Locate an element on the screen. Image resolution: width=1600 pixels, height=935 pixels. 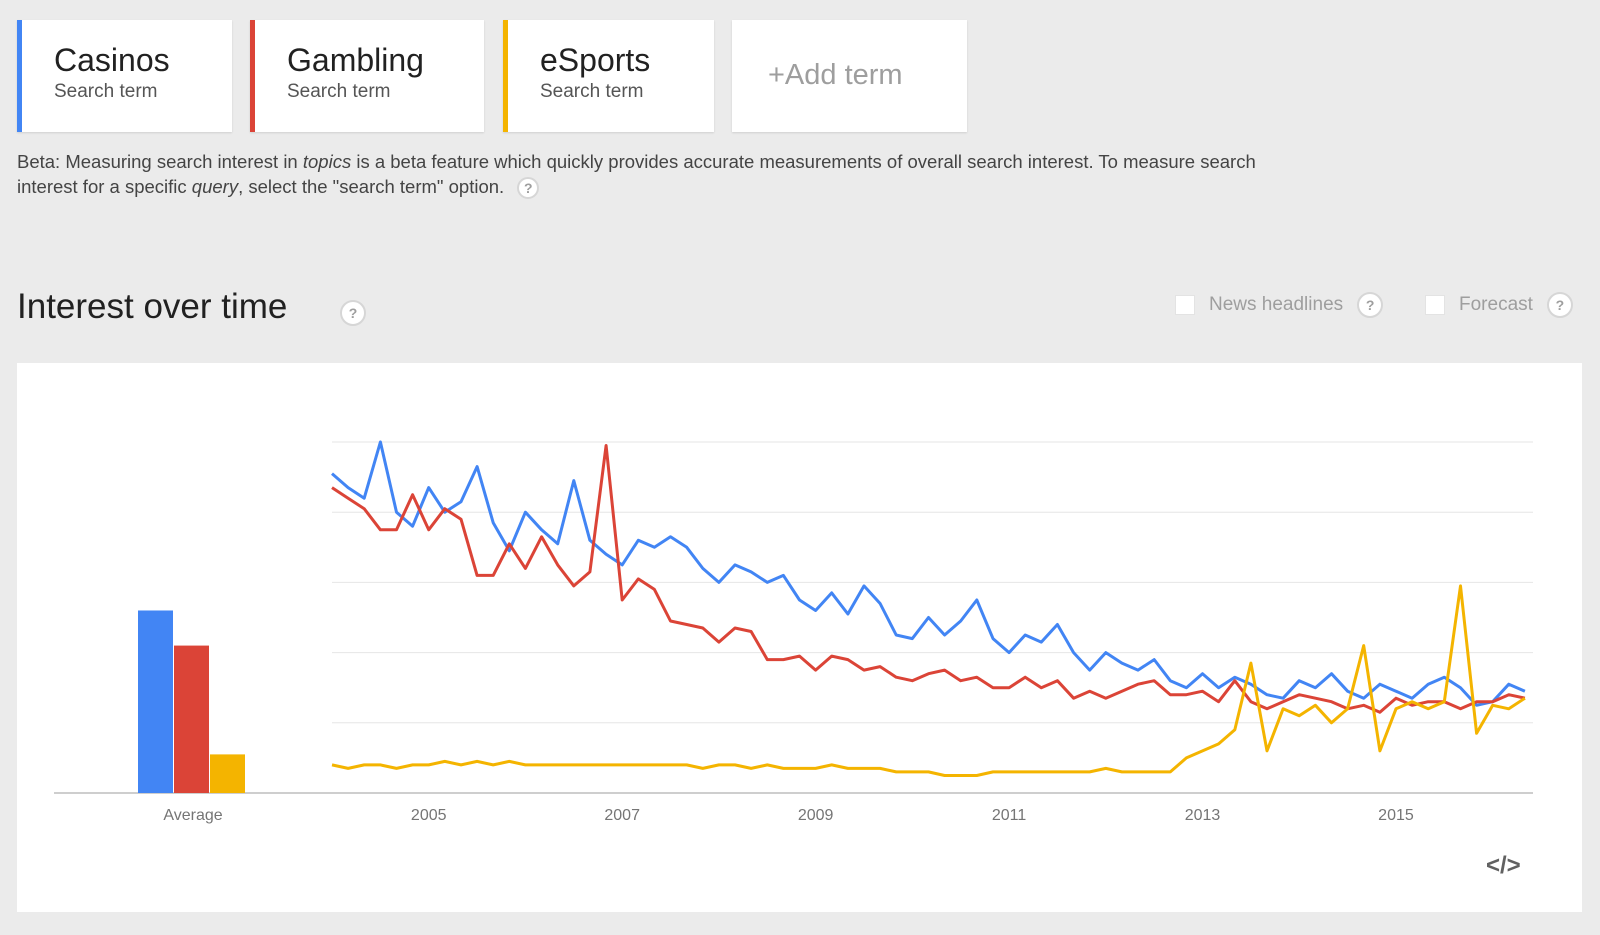
section-title: Interest over time is located at coordinates (152, 306).